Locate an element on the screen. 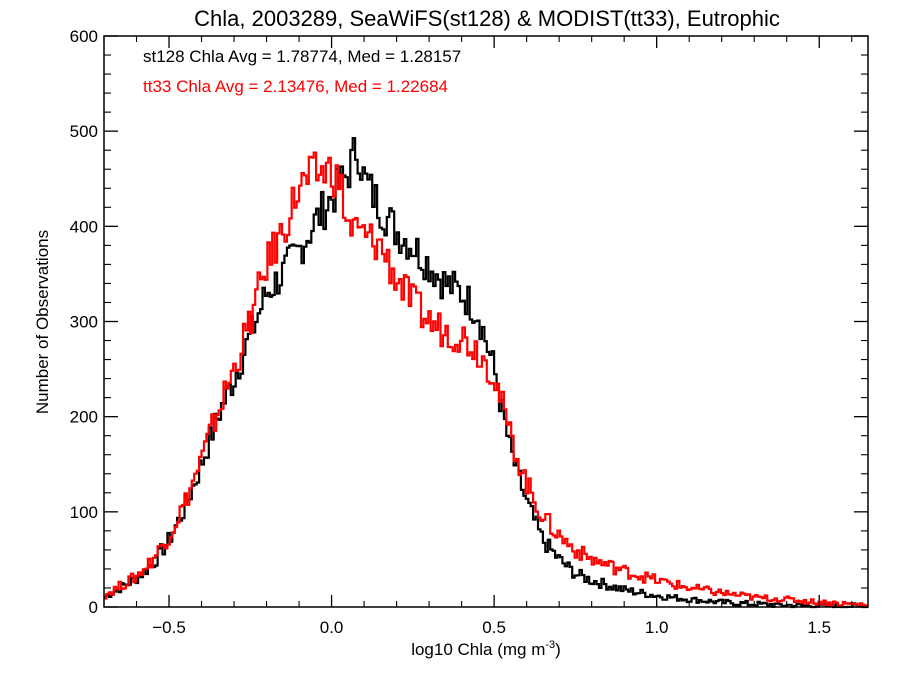 This screenshot has height=675, width=900. annotation-st128: st128 Chla Avg = 1.78774, Med = 1.28157 is located at coordinates (302, 56).